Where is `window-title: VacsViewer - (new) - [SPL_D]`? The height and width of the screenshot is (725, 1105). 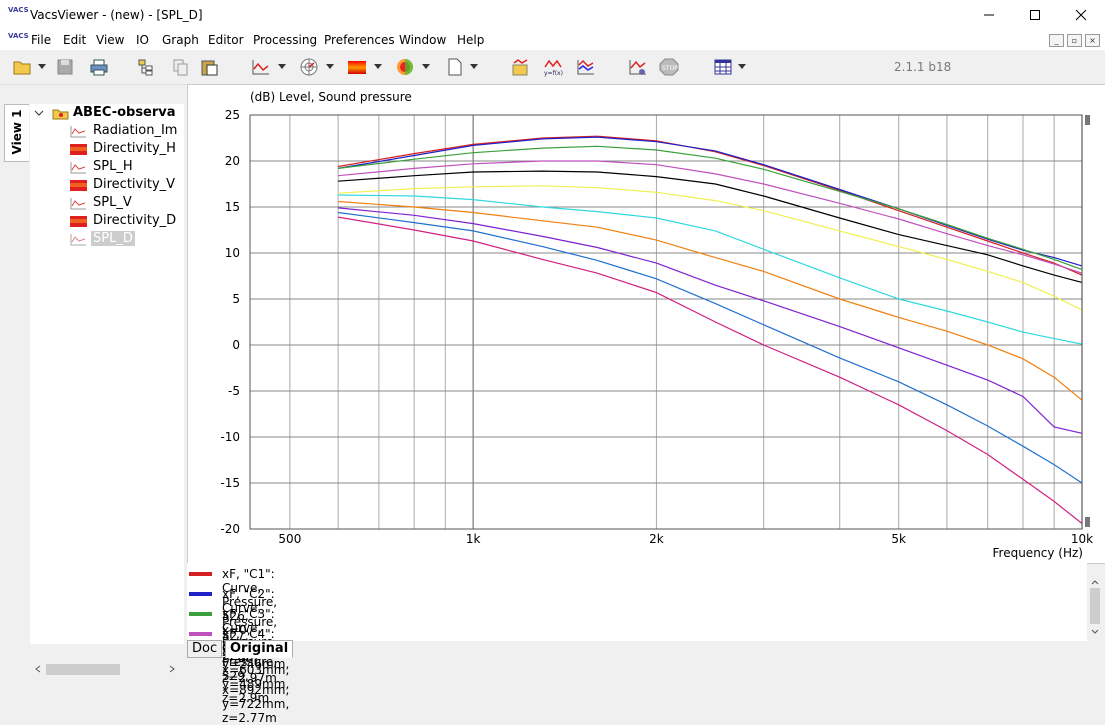
window-title: VacsViewer - (new) - [SPL_D] is located at coordinates (116, 15).